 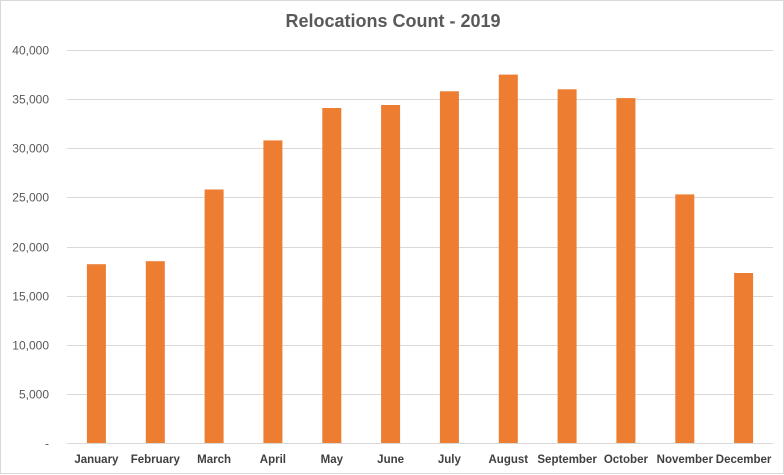 What do you see at coordinates (273, 460) in the screenshot?
I see `x-category-label: April` at bounding box center [273, 460].